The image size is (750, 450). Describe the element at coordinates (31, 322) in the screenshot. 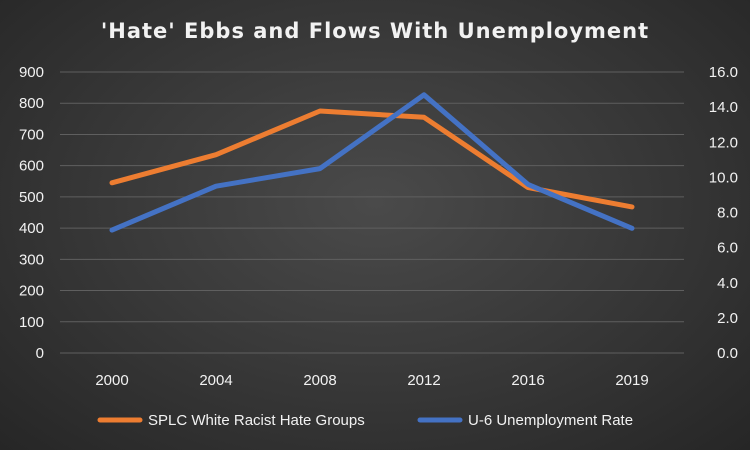

I see `left-tick-label: 100` at that location.